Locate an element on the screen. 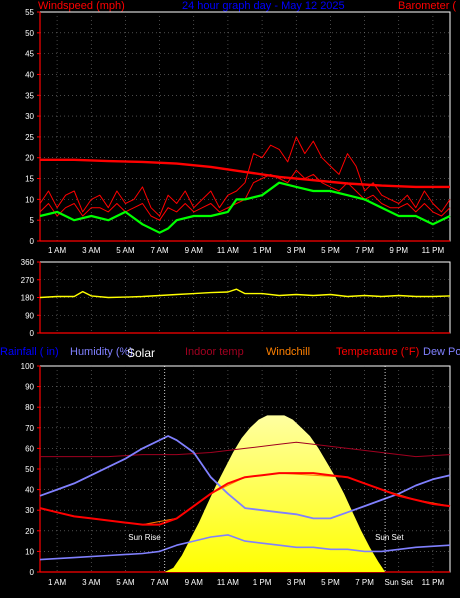 This screenshot has height=598, width=460. barometer-legend: Barometer ( is located at coordinates (427, 6).